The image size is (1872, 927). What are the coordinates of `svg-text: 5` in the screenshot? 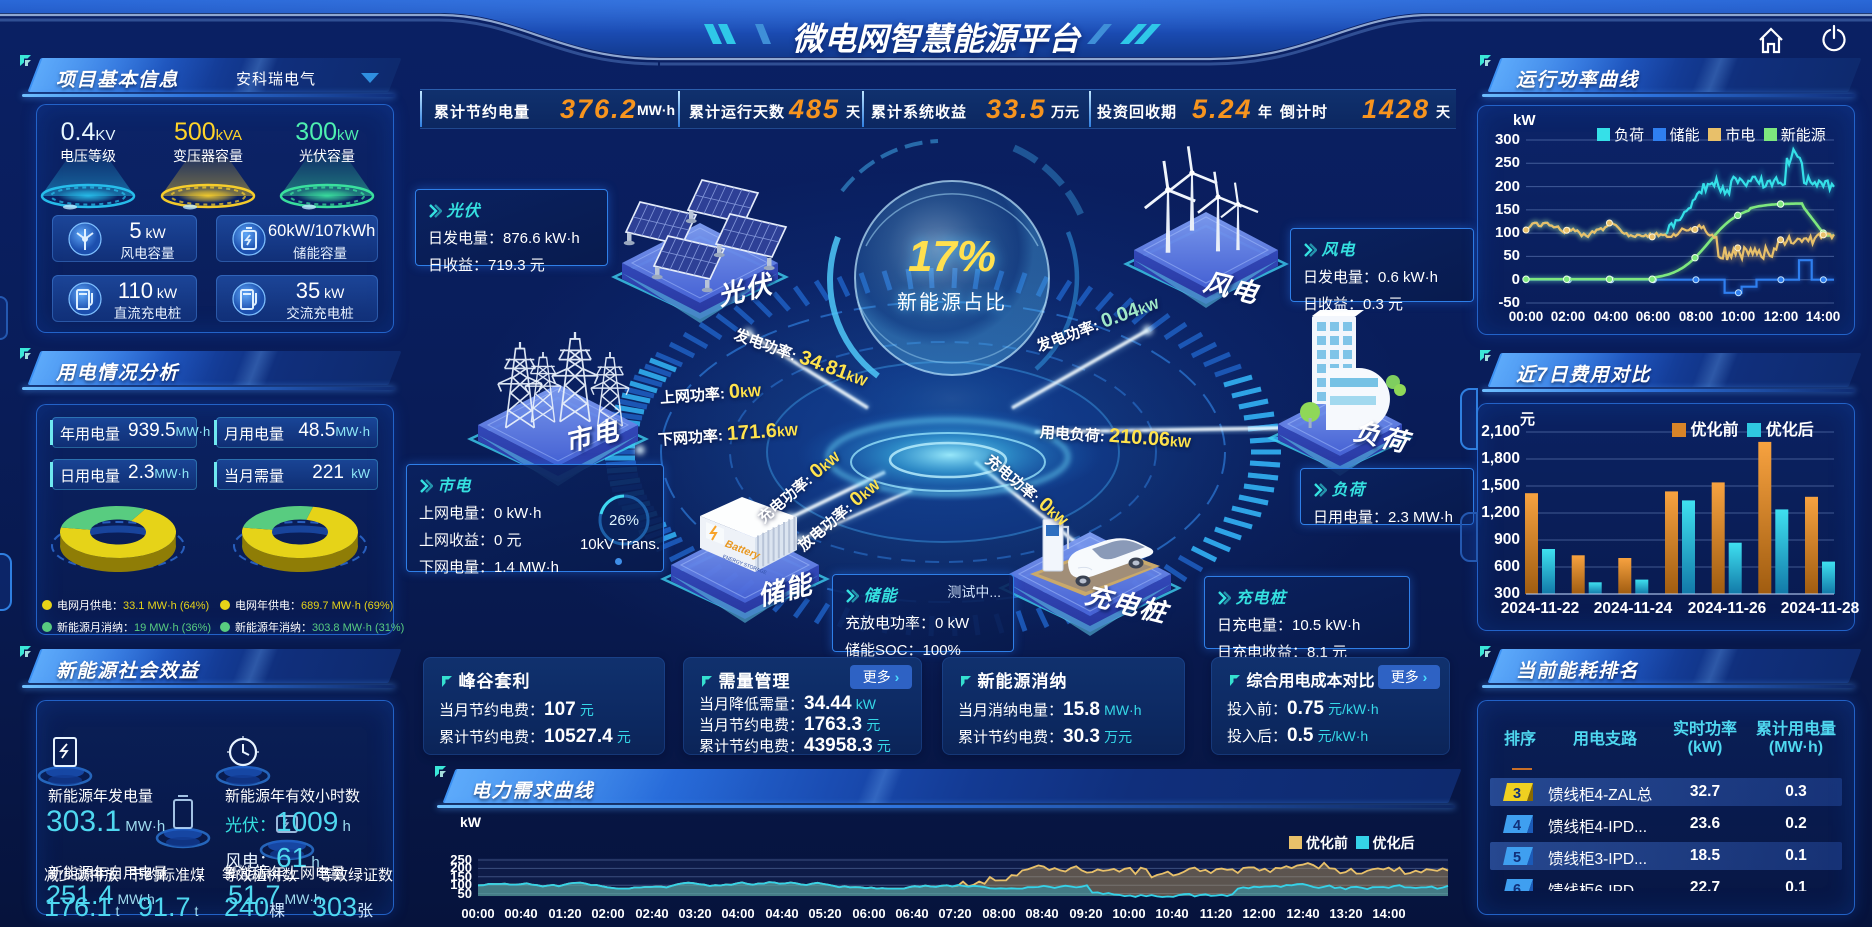 It's located at (1517, 858).